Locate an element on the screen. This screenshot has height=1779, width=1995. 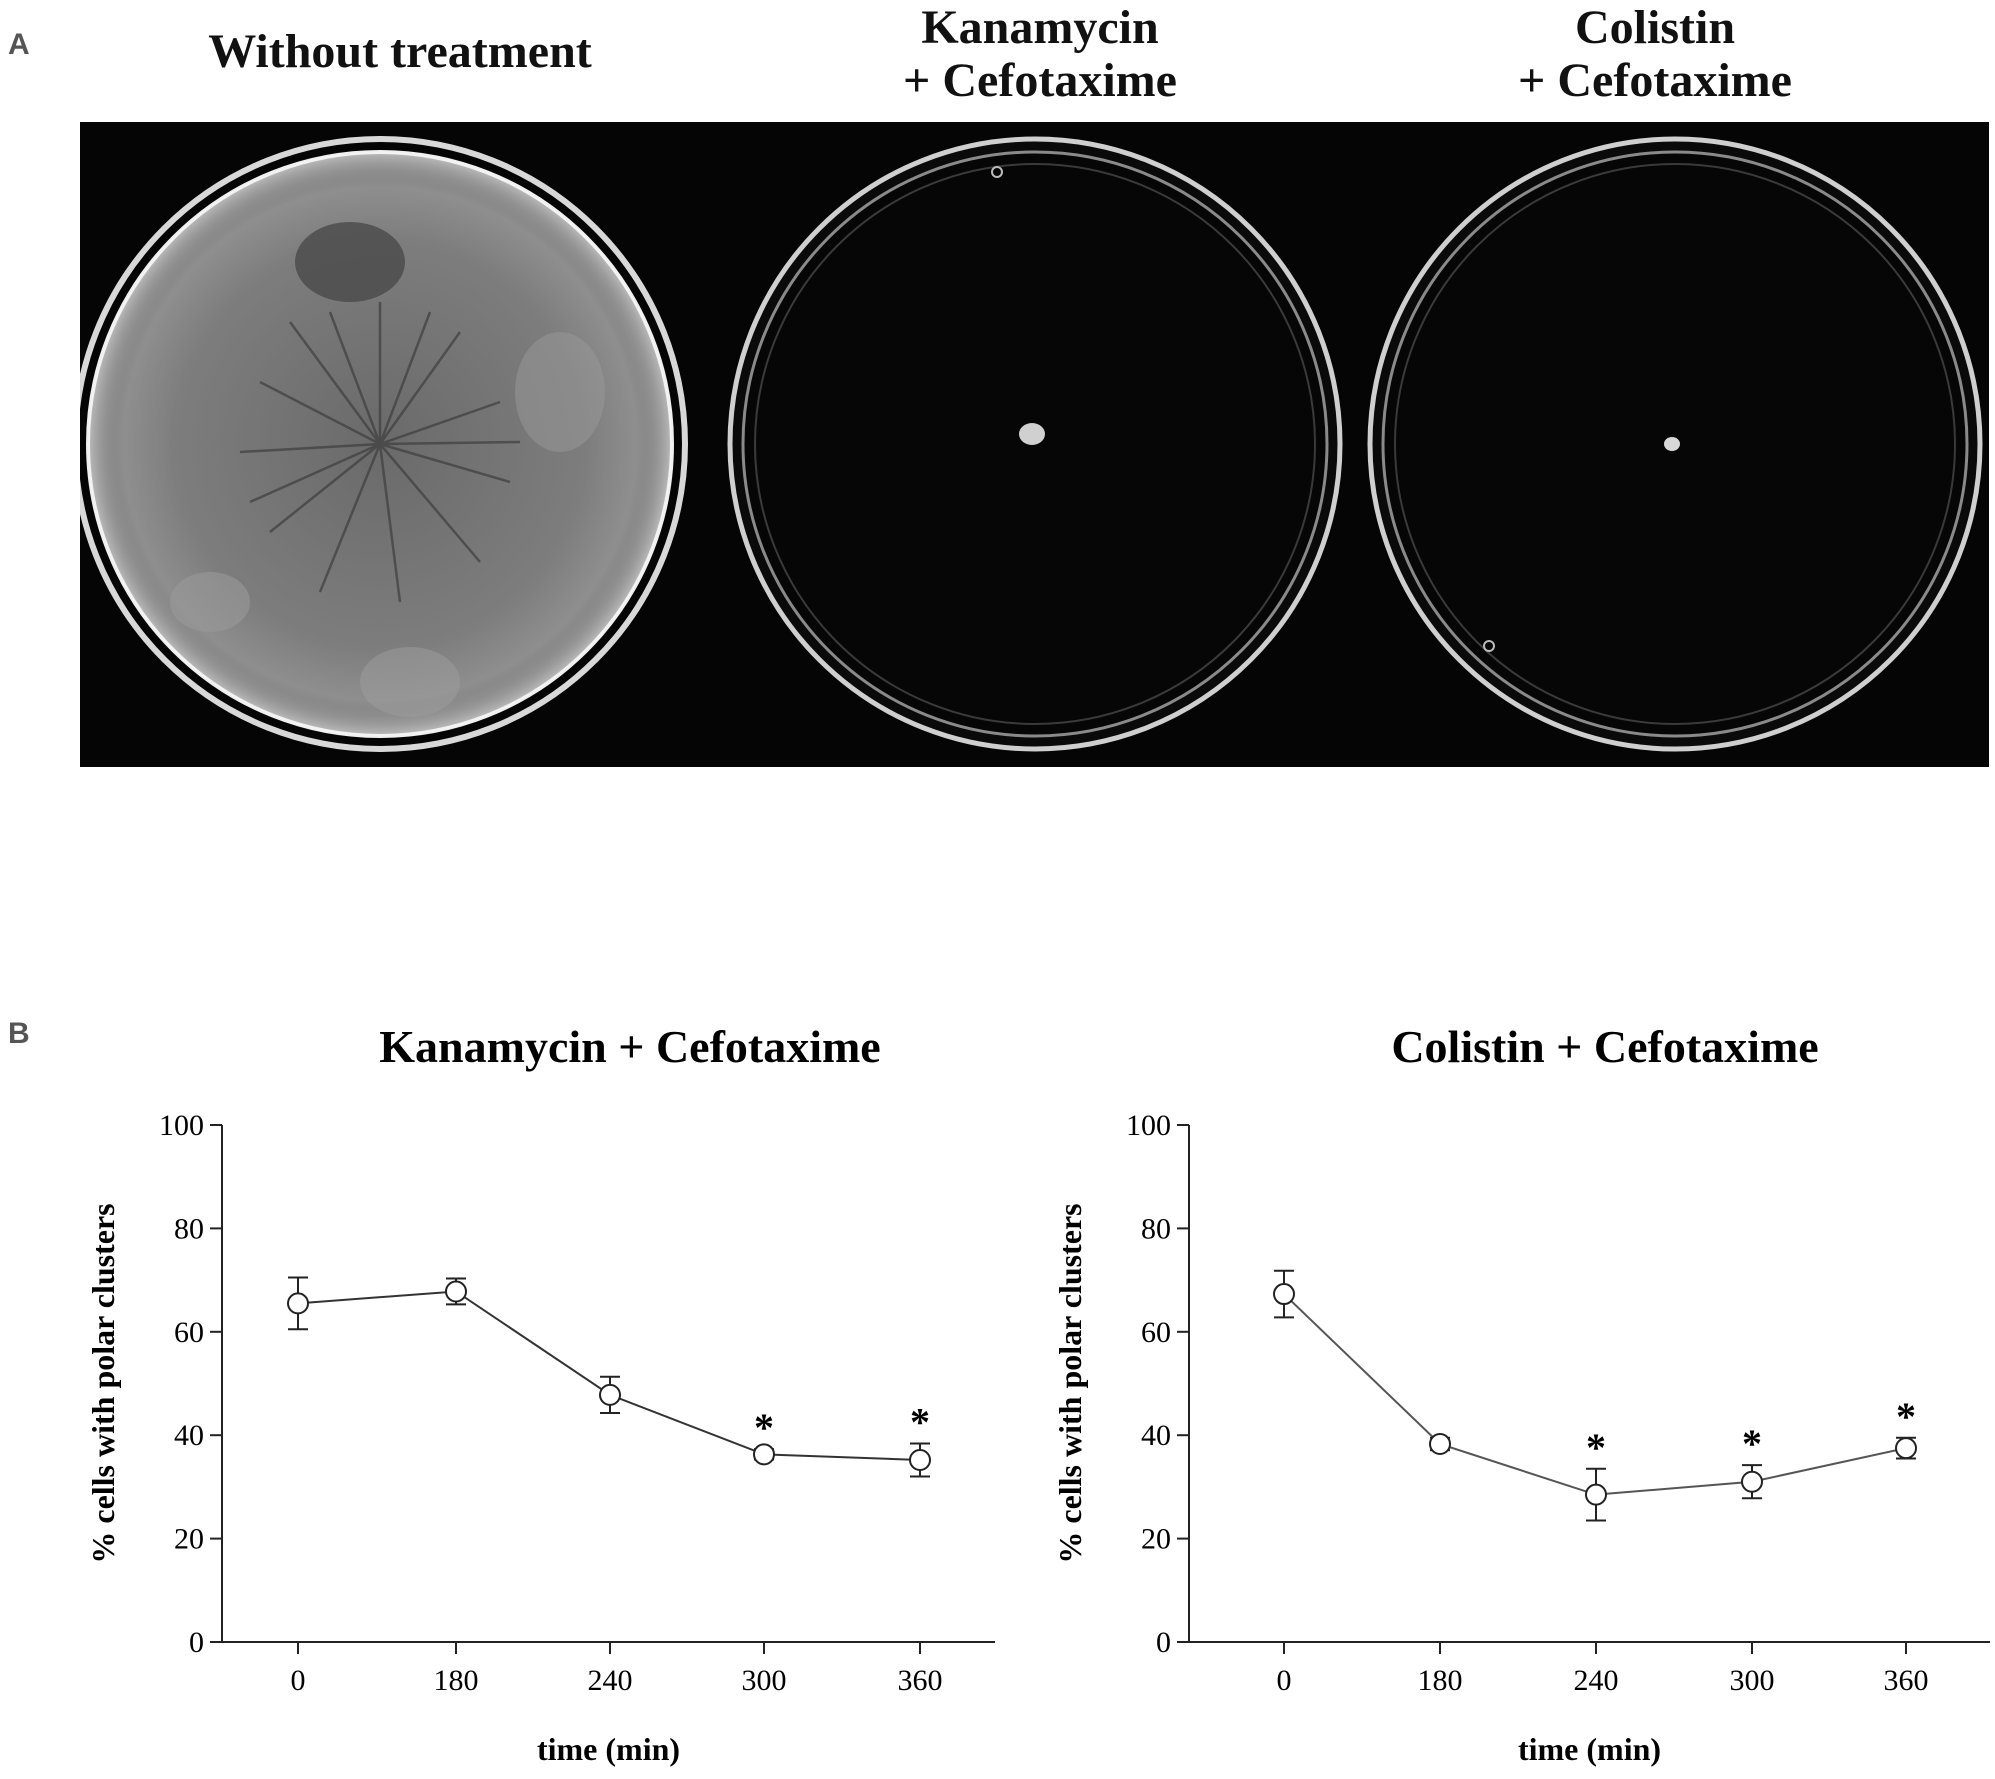
panel-a-letter: A is located at coordinates (19, 44).